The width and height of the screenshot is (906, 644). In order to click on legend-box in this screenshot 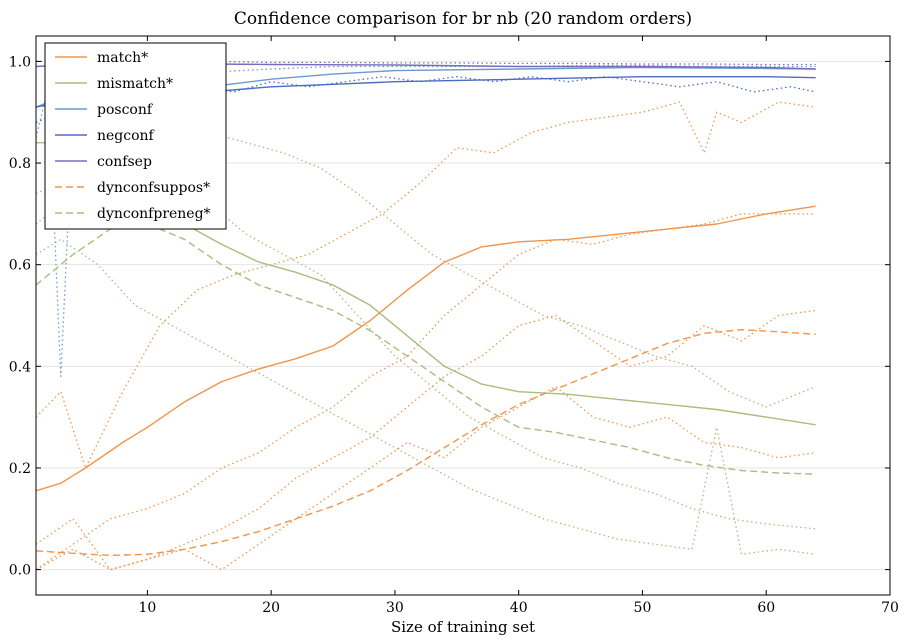, I will do `click(135, 136)`.